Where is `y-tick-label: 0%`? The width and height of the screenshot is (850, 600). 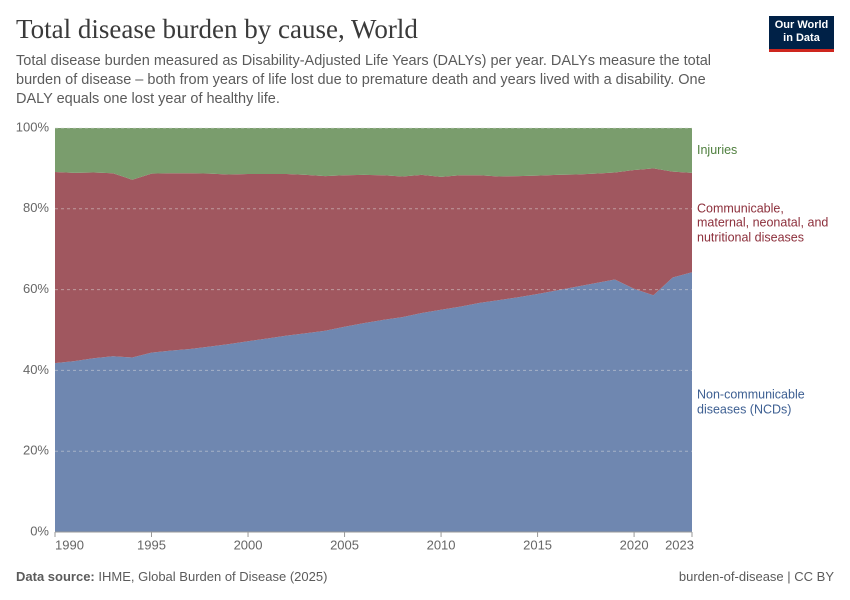
y-tick-label: 0% is located at coordinates (39, 530).